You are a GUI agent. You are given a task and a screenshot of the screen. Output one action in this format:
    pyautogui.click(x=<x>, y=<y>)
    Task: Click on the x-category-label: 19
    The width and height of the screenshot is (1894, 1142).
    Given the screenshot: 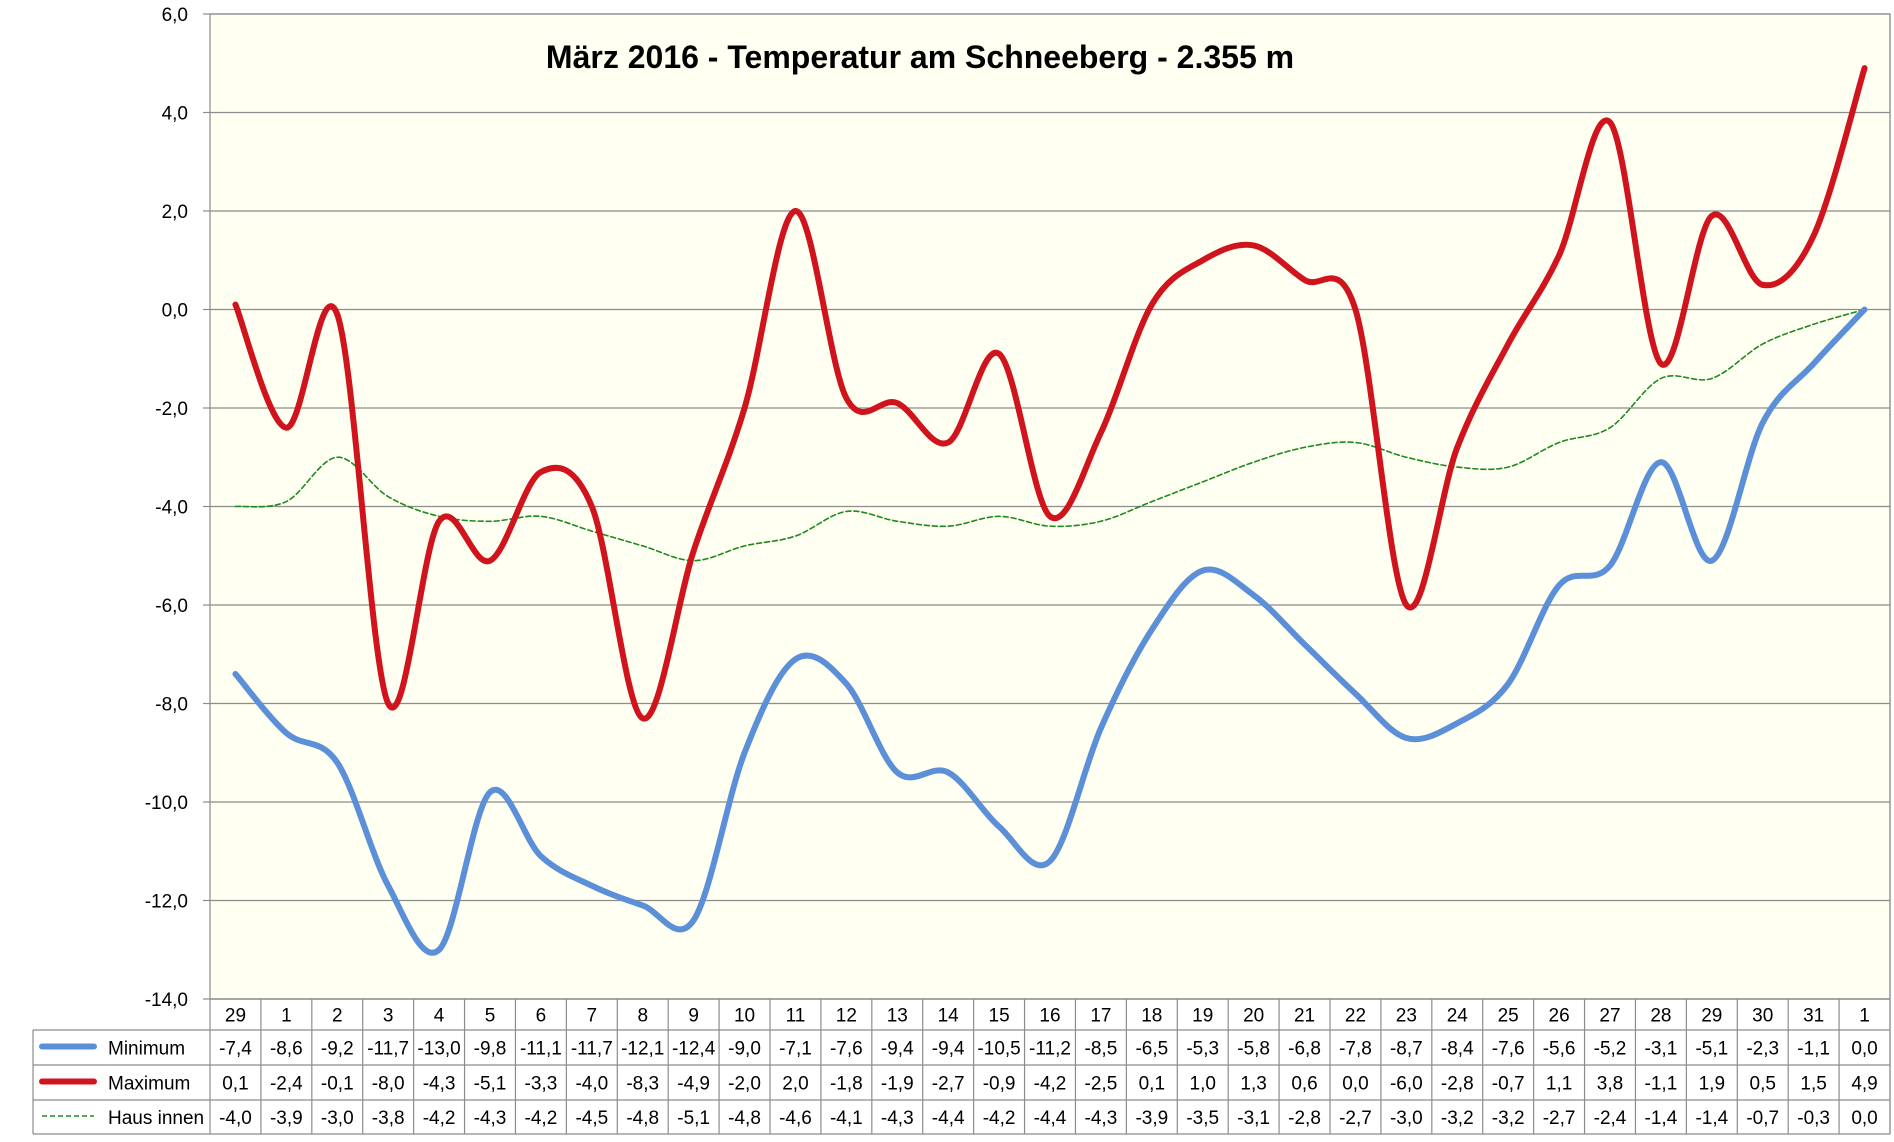 What is the action you would take?
    pyautogui.click(x=1202, y=1016)
    